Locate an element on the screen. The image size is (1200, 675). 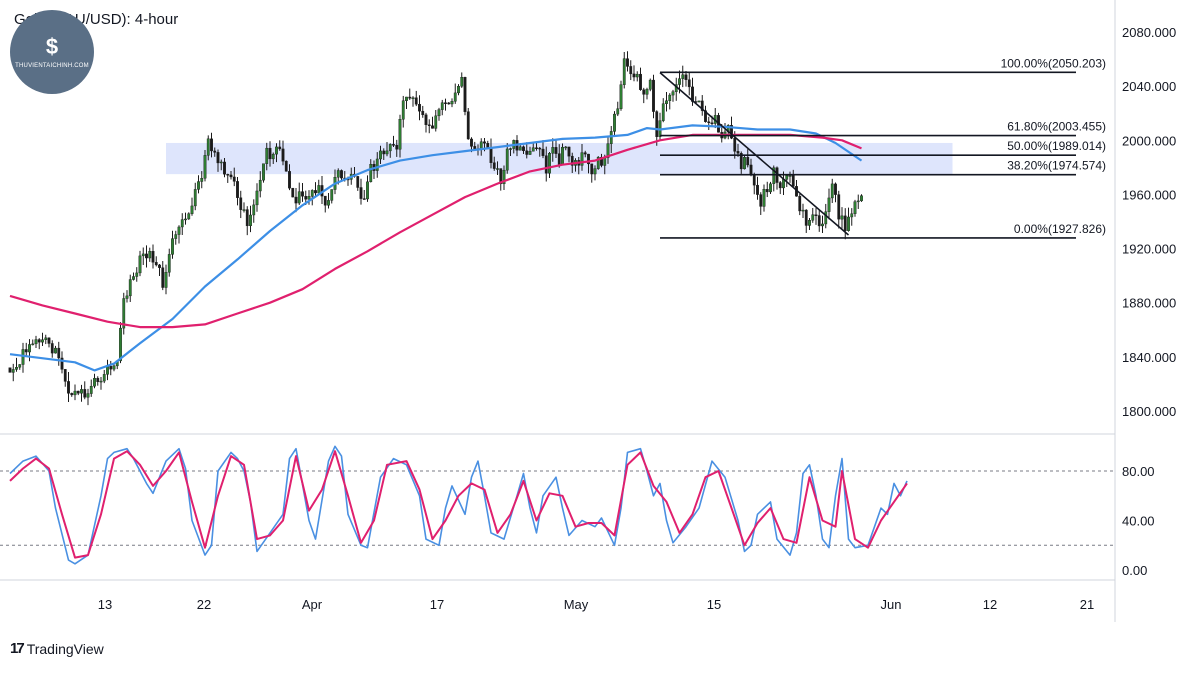
price-tick-label: 1840.000 is located at coordinates (1149, 357).